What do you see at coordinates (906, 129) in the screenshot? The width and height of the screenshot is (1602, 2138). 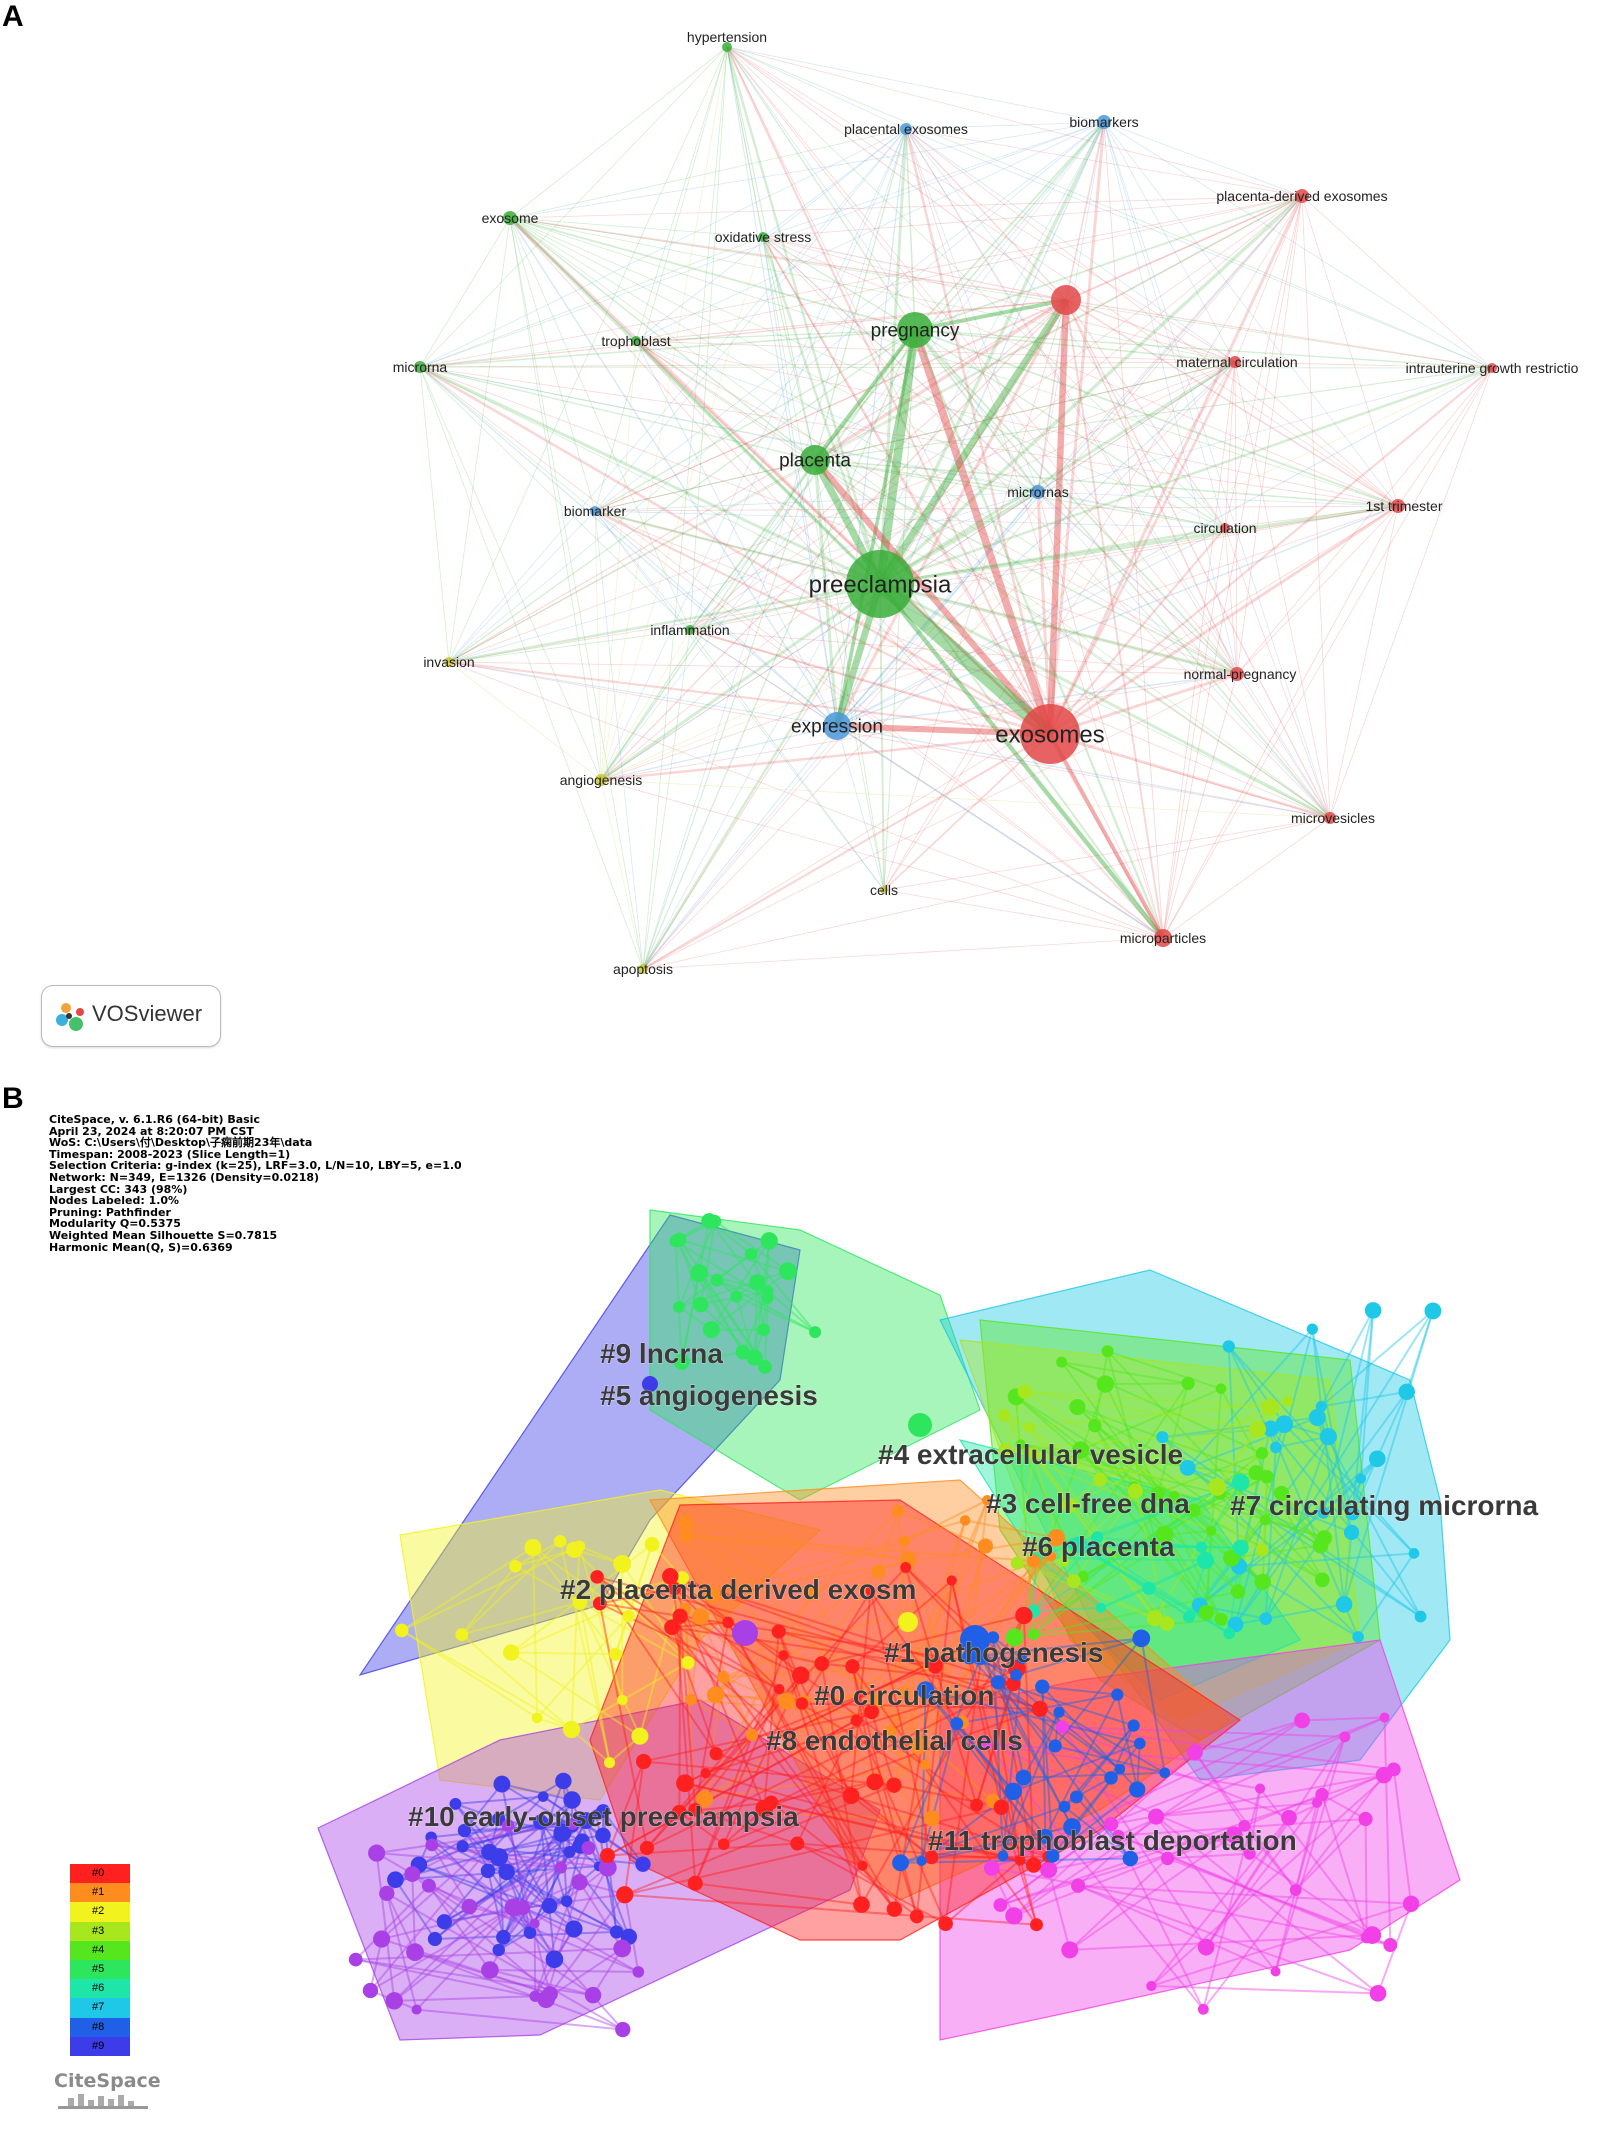 I see `node-placental-exosomes` at bounding box center [906, 129].